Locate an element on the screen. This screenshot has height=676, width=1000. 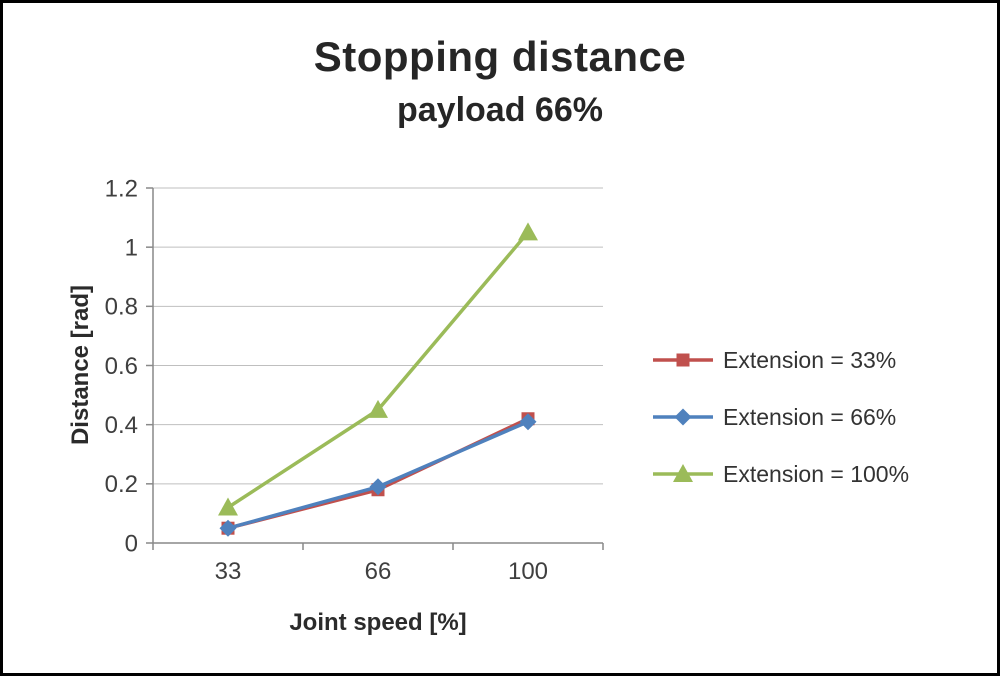
x-axis-title: Joint speed [%] is located at coordinates (378, 622).